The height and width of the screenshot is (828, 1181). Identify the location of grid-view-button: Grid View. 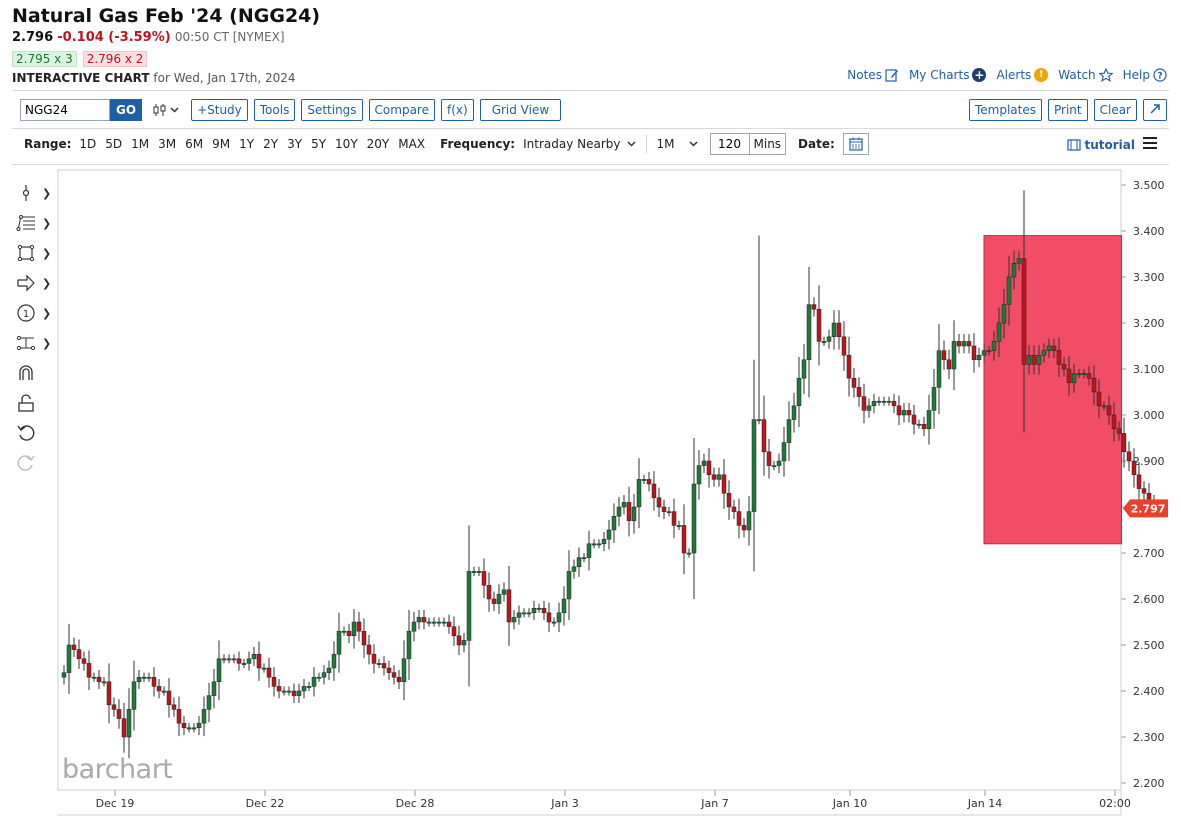
(520, 110).